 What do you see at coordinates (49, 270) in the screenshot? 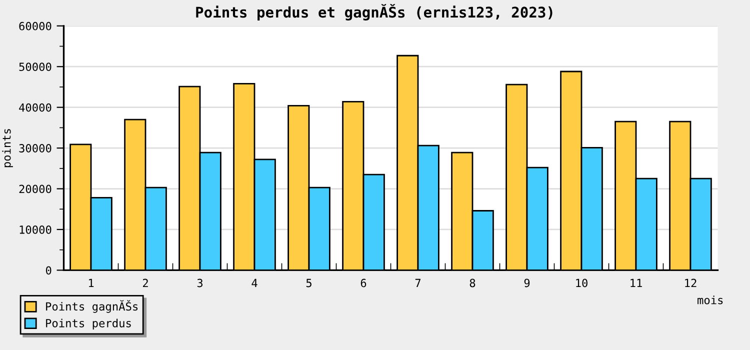
I see `y-tick-label: 0` at bounding box center [49, 270].